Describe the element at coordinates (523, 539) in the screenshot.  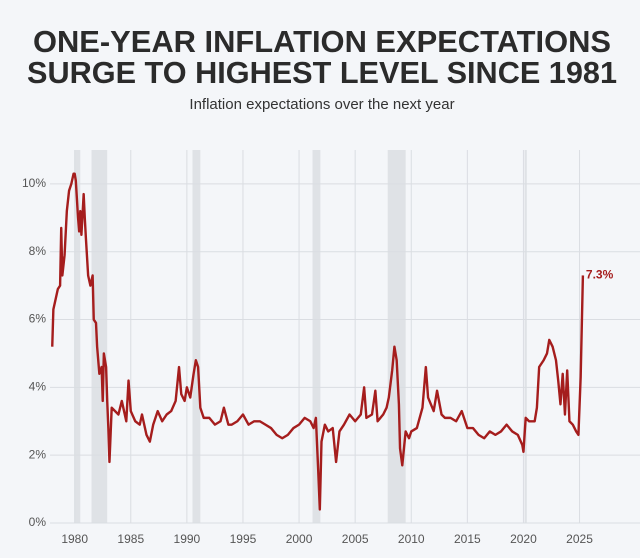
I see `x-tick-label: 2020` at that location.